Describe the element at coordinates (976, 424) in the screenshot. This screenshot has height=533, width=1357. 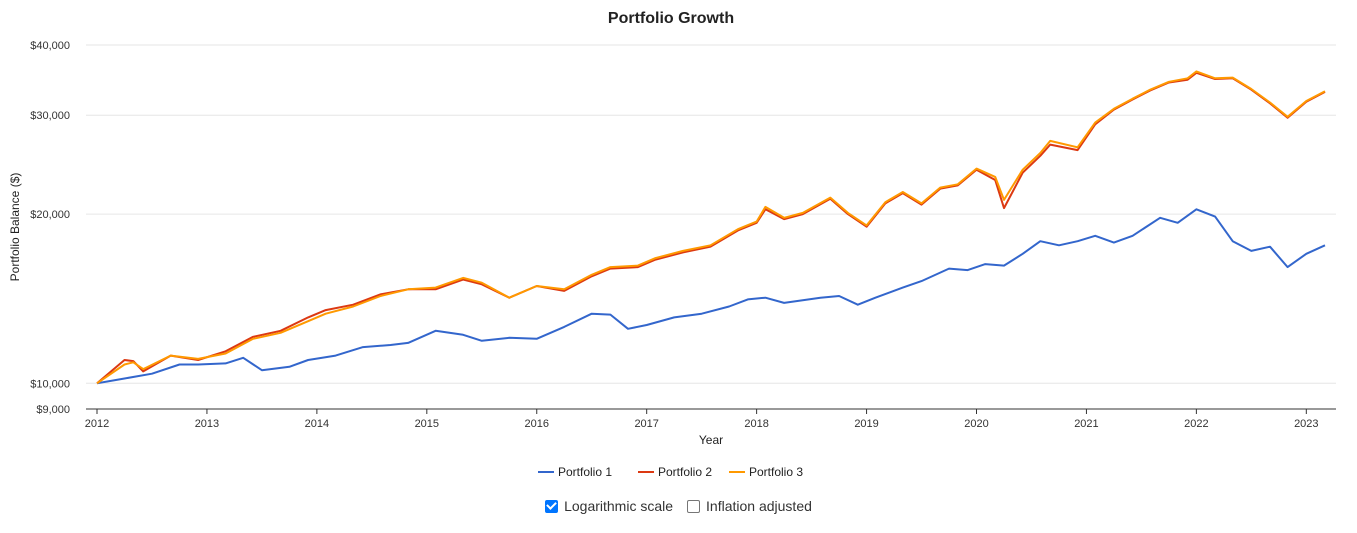
I see `x-tick-label: 2020` at that location.